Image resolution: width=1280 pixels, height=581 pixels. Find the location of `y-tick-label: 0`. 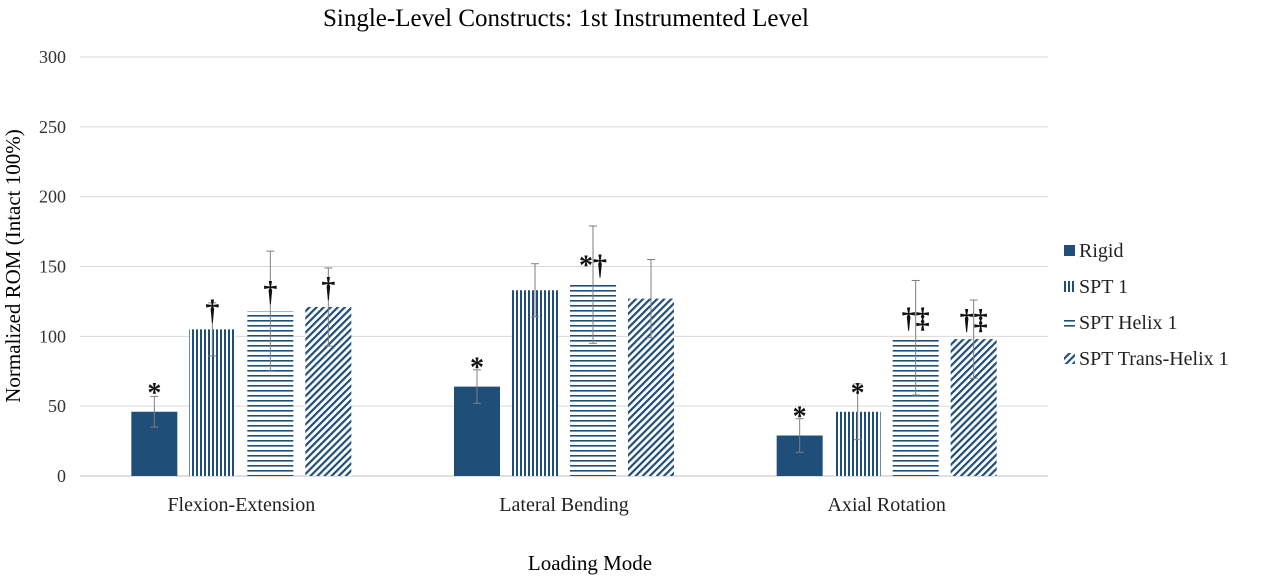

y-tick-label: 0 is located at coordinates (61, 476).